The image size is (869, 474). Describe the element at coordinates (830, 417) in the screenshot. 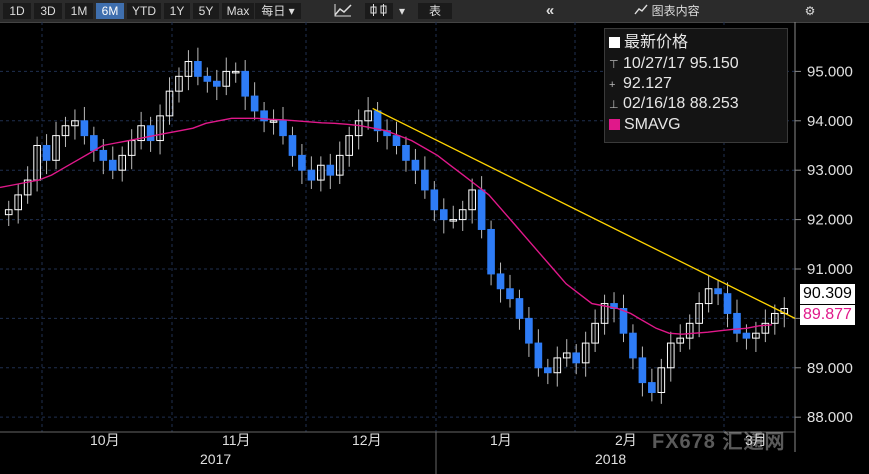

I see `y-tick-label: 88.000` at that location.